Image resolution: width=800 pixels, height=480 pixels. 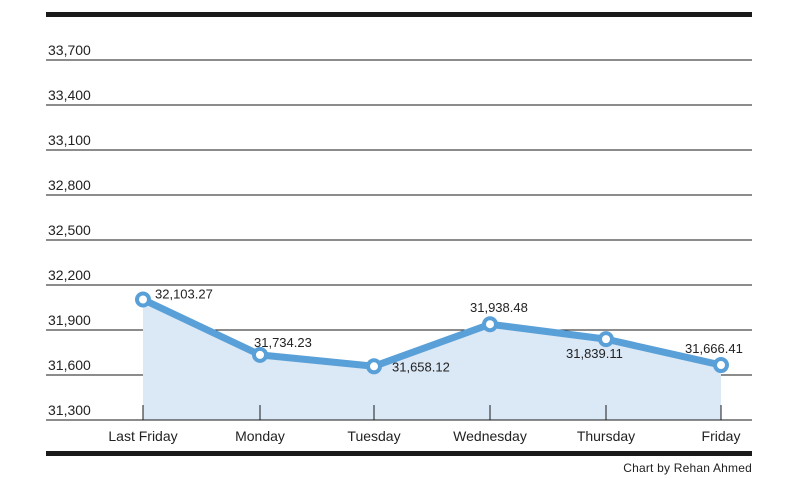 I want to click on x-tick-label: Wednesday, so click(x=490, y=436).